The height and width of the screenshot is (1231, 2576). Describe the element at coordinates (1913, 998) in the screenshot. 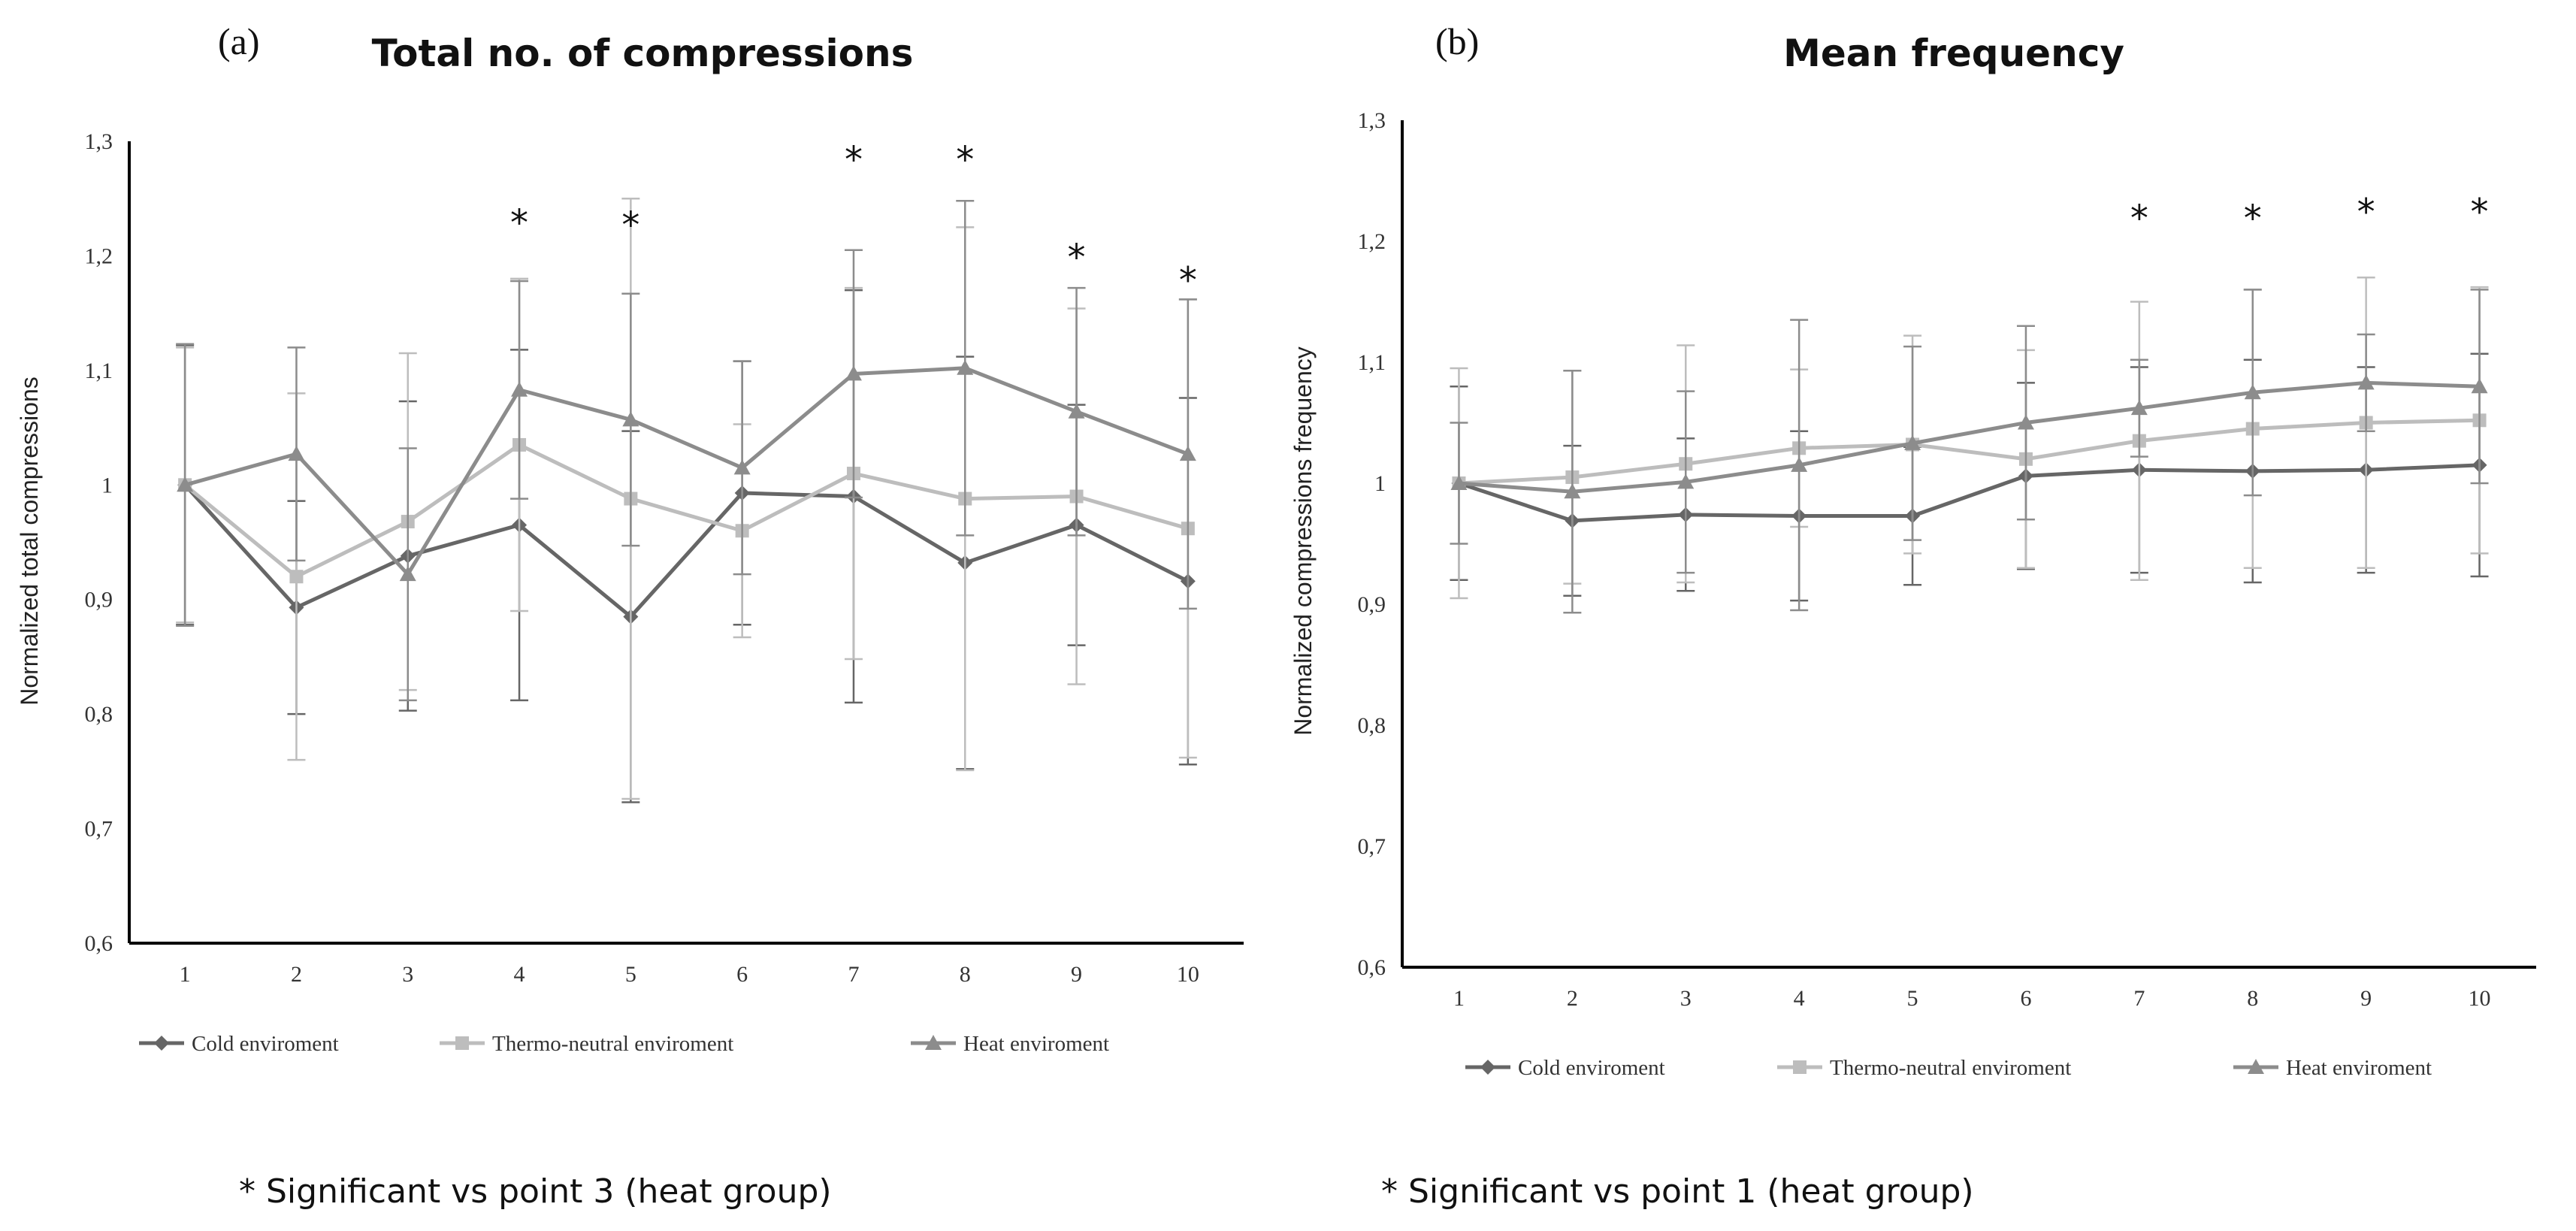

I see `x-tick-label: 5` at that location.